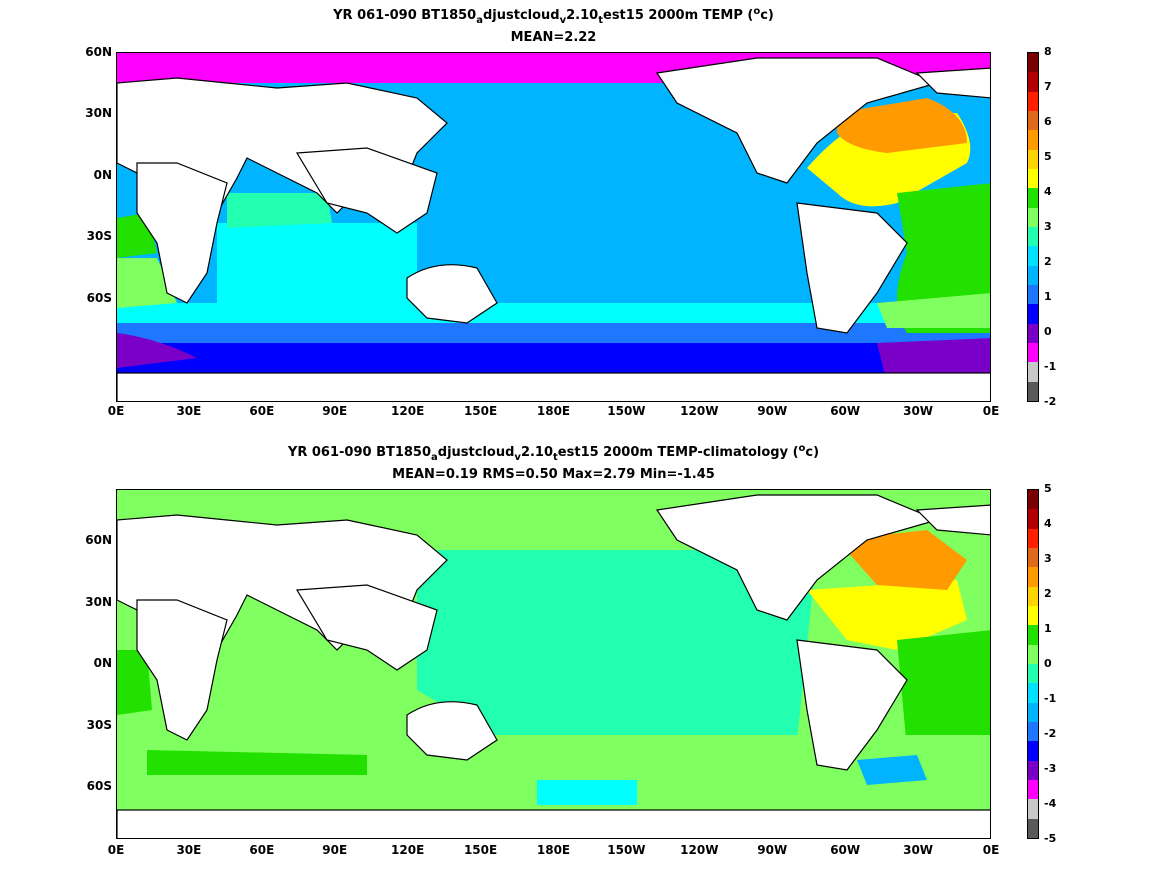 The width and height of the screenshot is (1167, 875). I want to click on bottom-ytick-30n: 30N, so click(98, 602).